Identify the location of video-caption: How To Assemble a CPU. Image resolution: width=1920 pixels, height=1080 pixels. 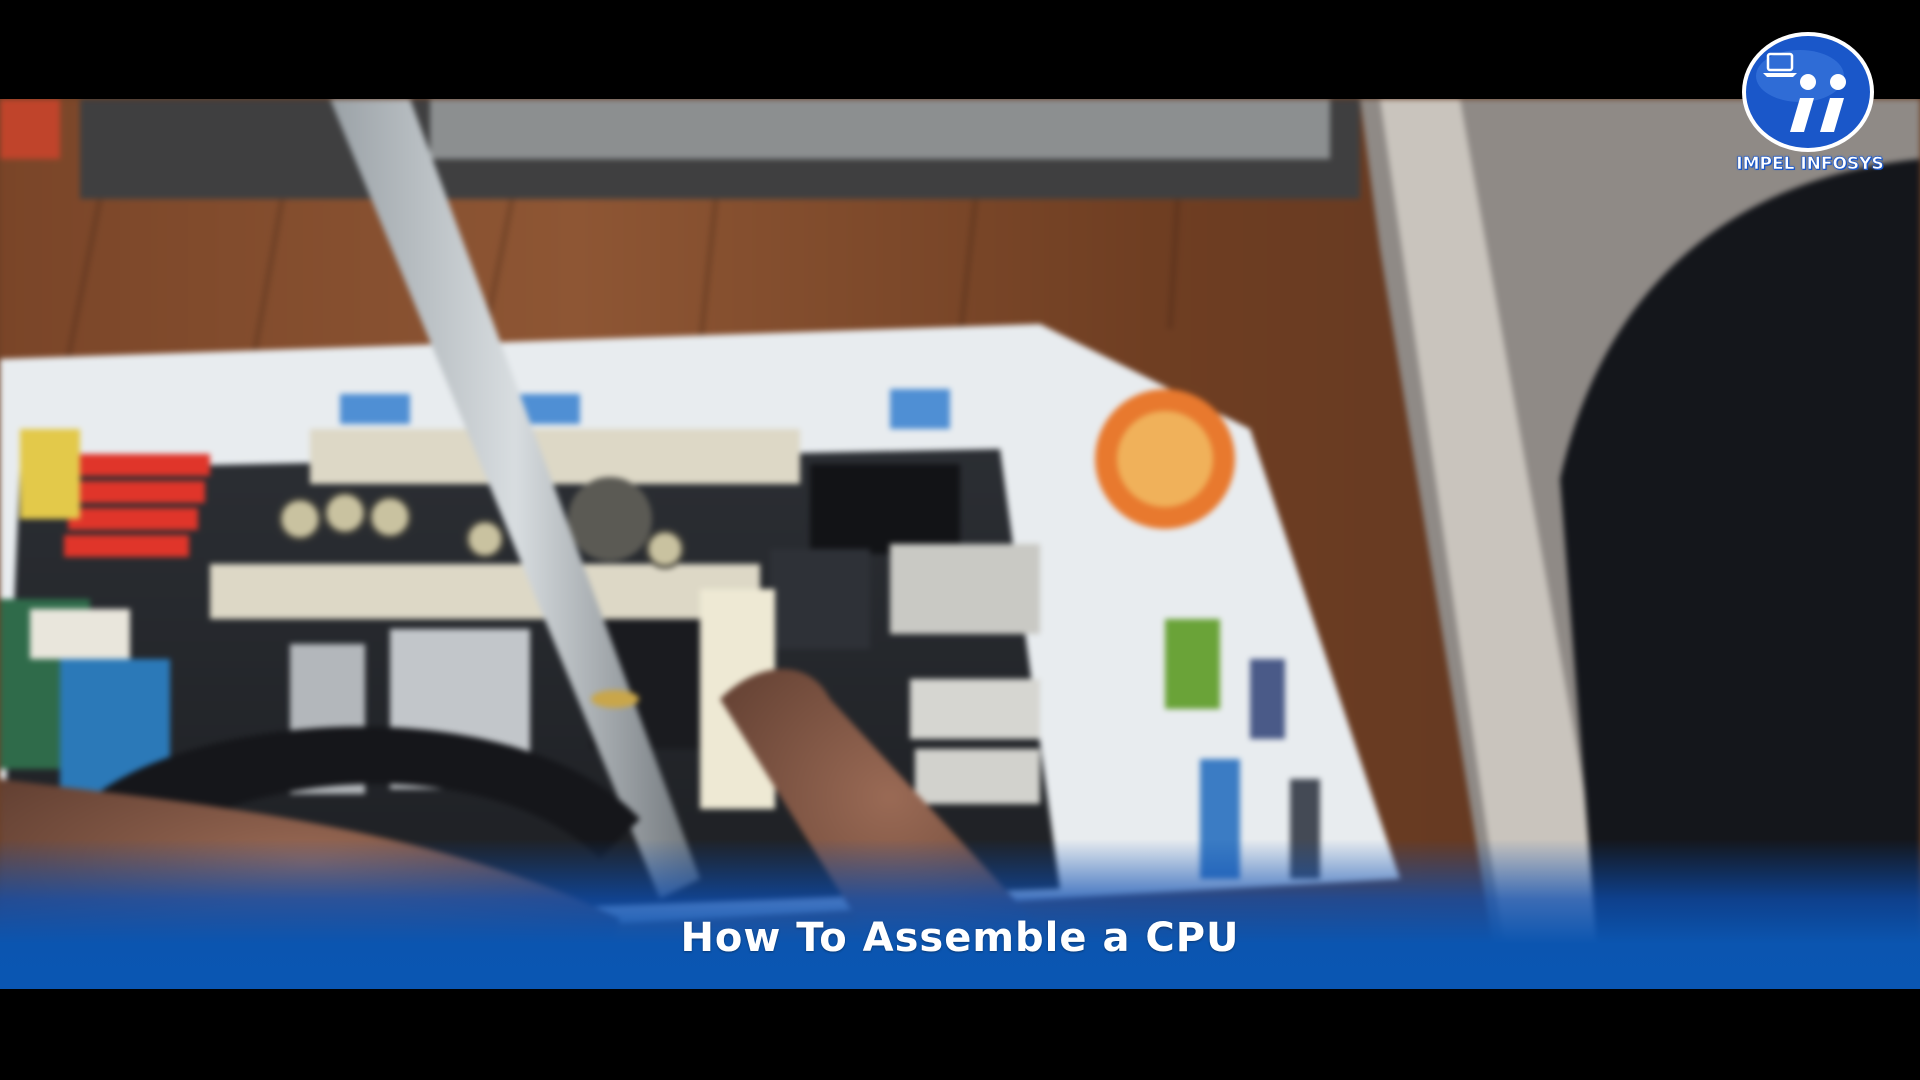
(960, 938).